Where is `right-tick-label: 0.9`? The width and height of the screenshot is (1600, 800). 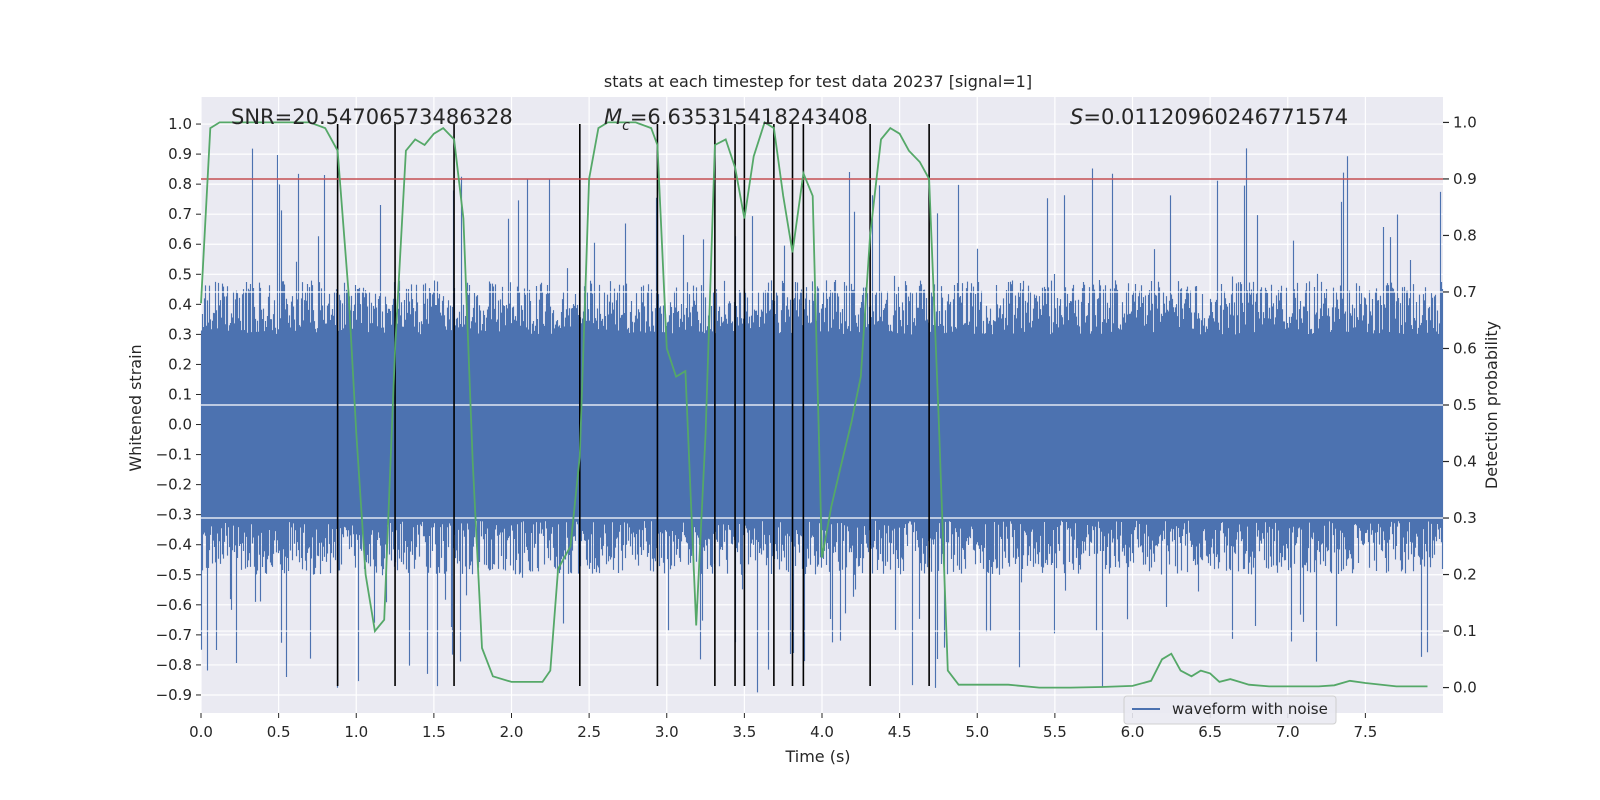 right-tick-label: 0.9 is located at coordinates (1465, 179).